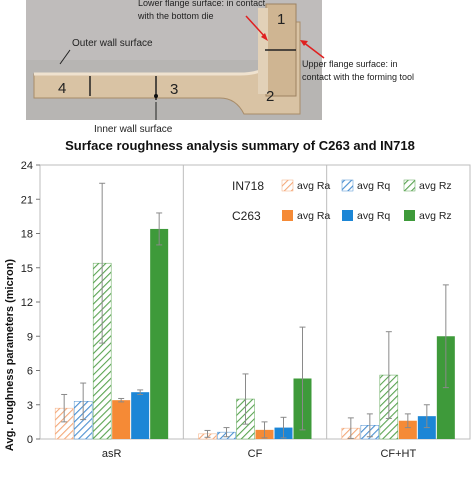 The image size is (474, 479). Describe the element at coordinates (140, 415) in the screenshot. I see `bar-c263-avg-rq` at that location.